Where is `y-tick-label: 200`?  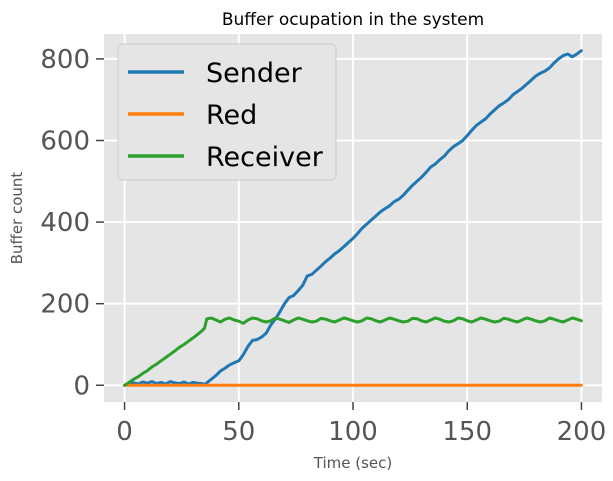
y-tick-label: 200 is located at coordinates (65, 305).